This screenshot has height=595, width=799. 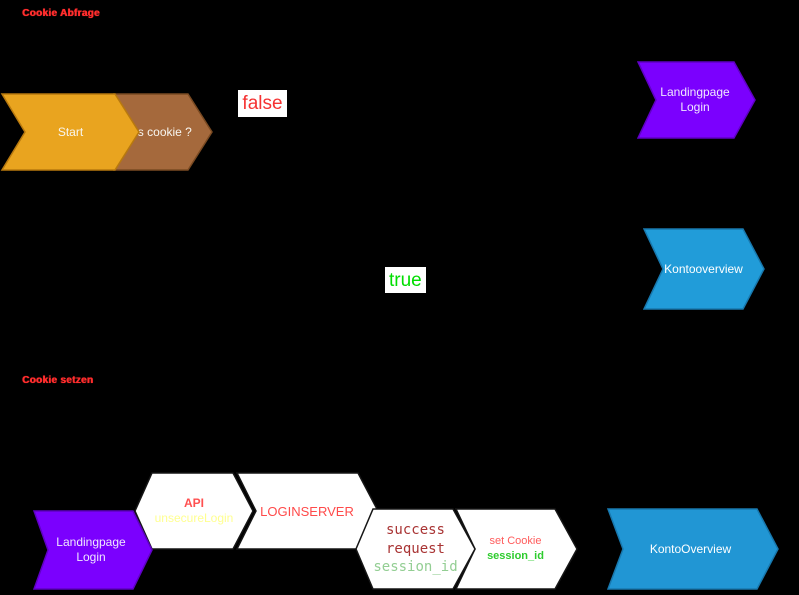 I want to click on node-set-cookie-label: set Cookie session_id, so click(x=516, y=549).